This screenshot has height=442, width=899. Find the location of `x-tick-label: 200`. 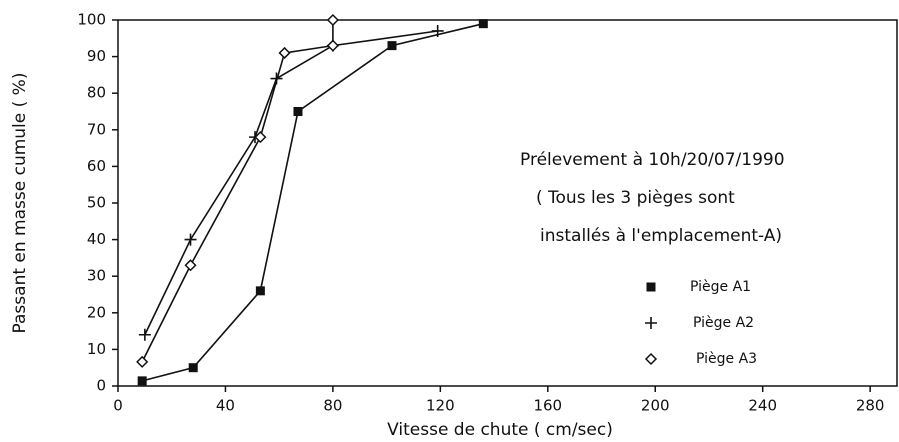

x-tick-label: 200 is located at coordinates (655, 406).